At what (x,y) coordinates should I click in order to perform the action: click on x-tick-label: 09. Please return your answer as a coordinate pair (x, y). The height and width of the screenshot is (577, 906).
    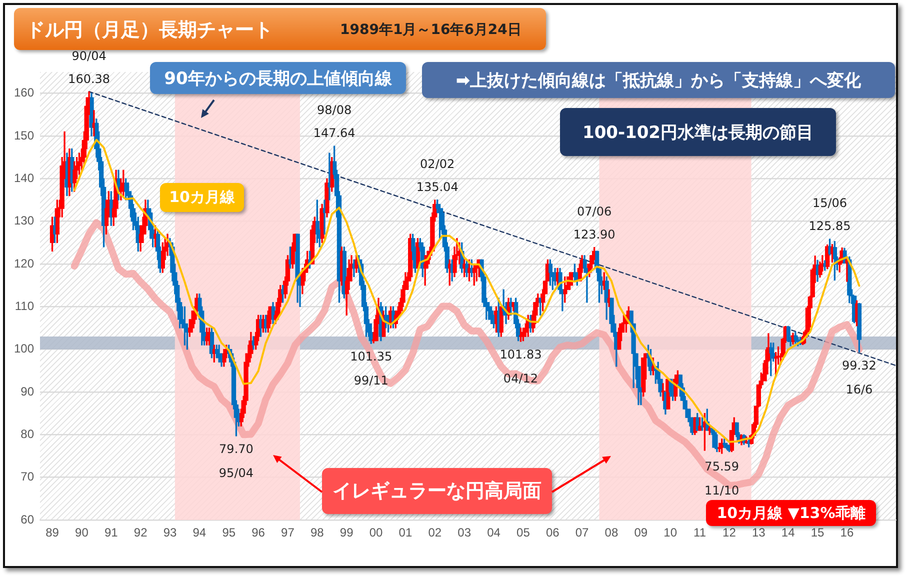
    Looking at the image, I should click on (641, 533).